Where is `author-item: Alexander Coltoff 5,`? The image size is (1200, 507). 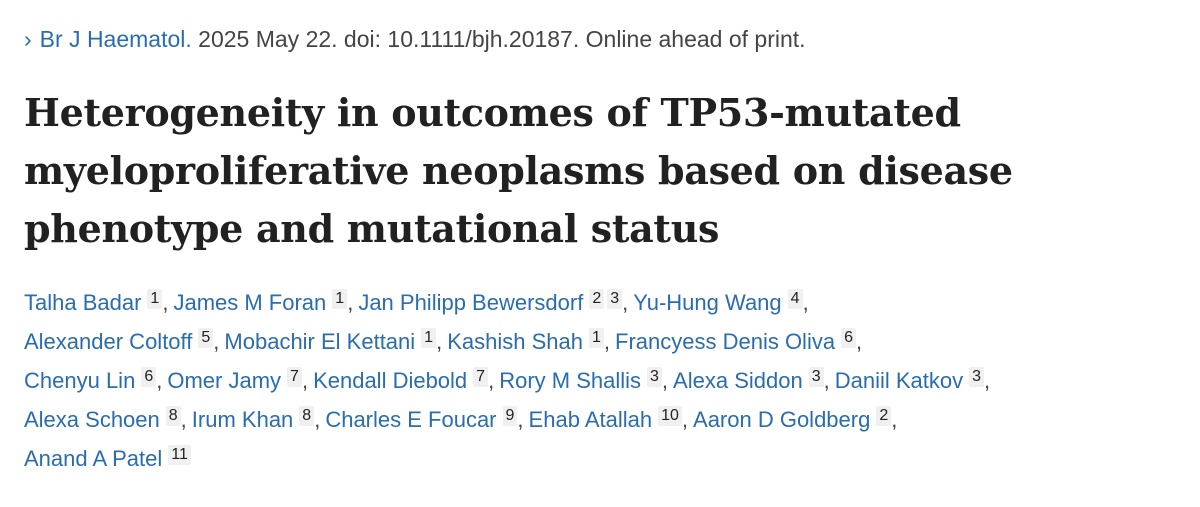 author-item: Alexander Coltoff 5, is located at coordinates (124, 341).